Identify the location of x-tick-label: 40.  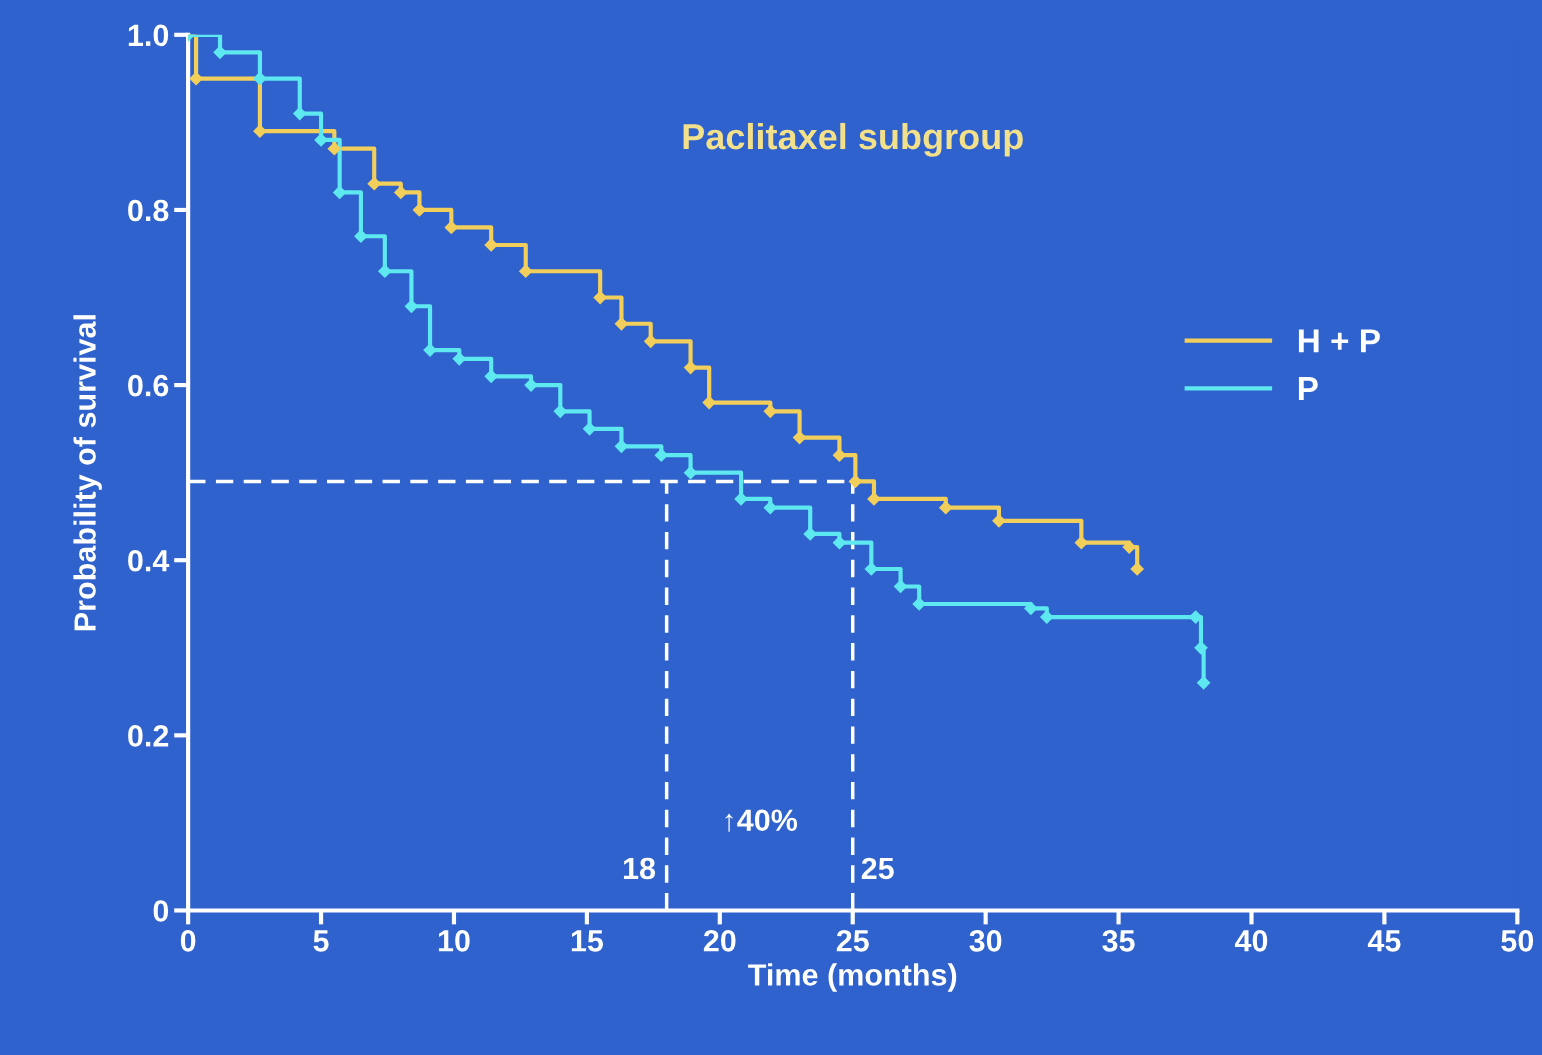
(1251, 941).